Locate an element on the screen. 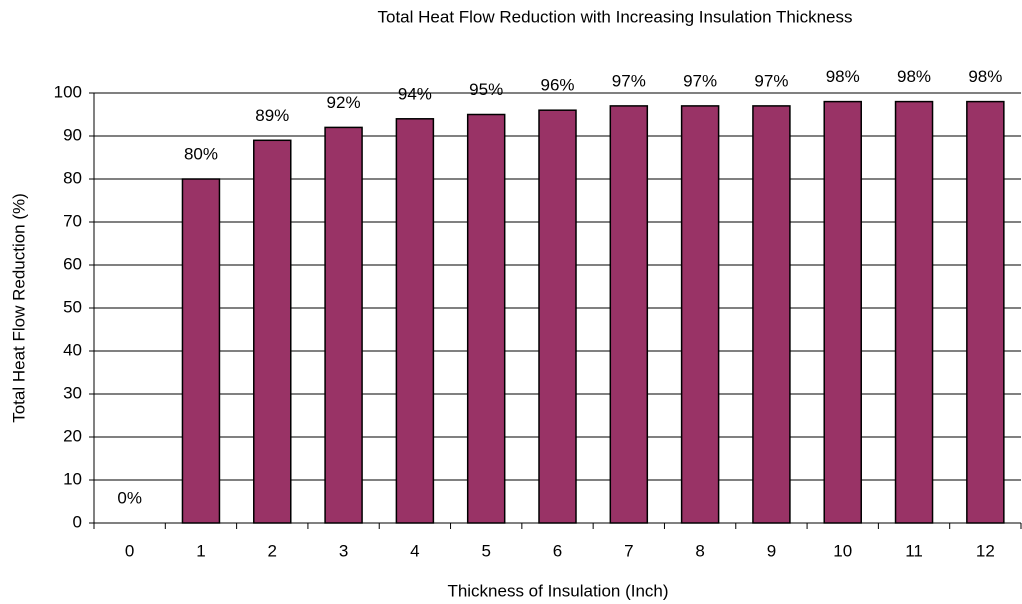  y-tick-label: 10 is located at coordinates (72, 478).